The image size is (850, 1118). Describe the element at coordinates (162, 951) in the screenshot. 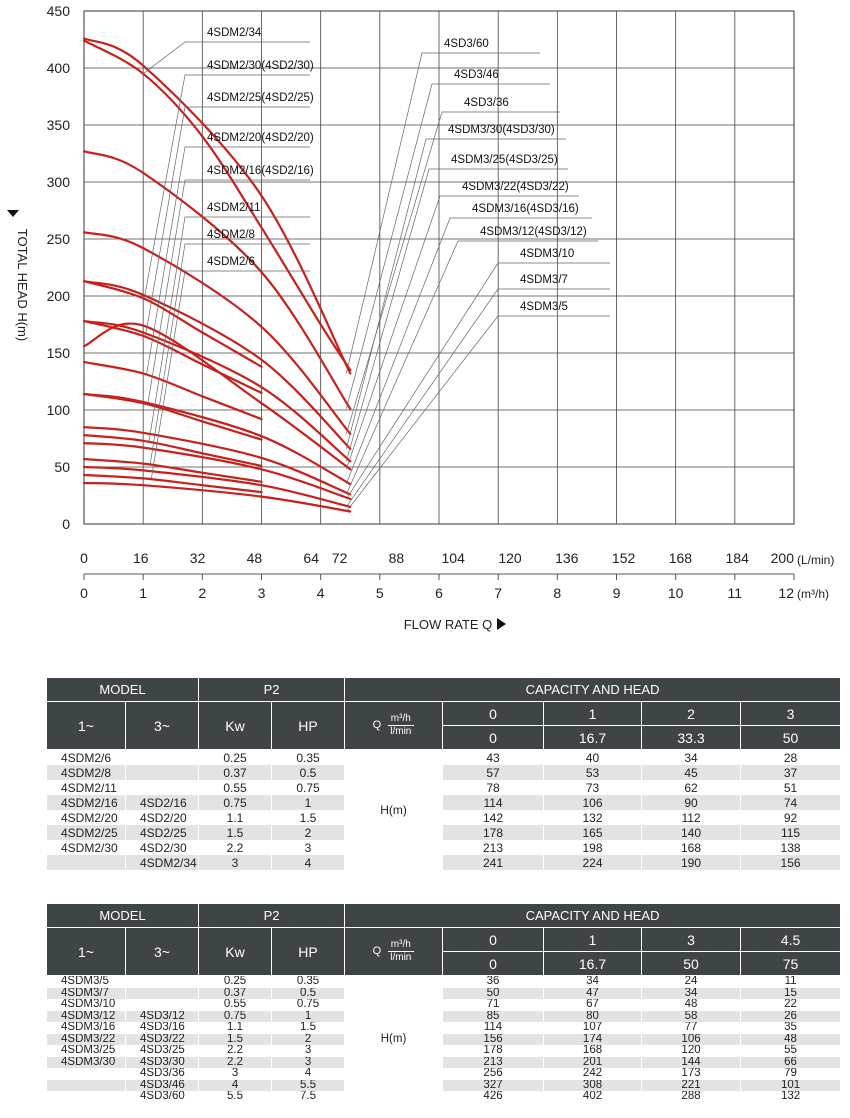

I see `three-phase-header: 3~` at that location.